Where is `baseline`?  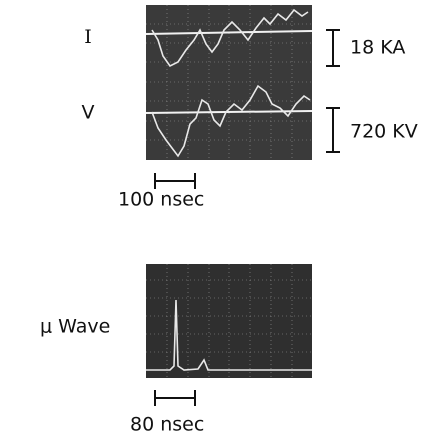 baseline is located at coordinates (229, 32).